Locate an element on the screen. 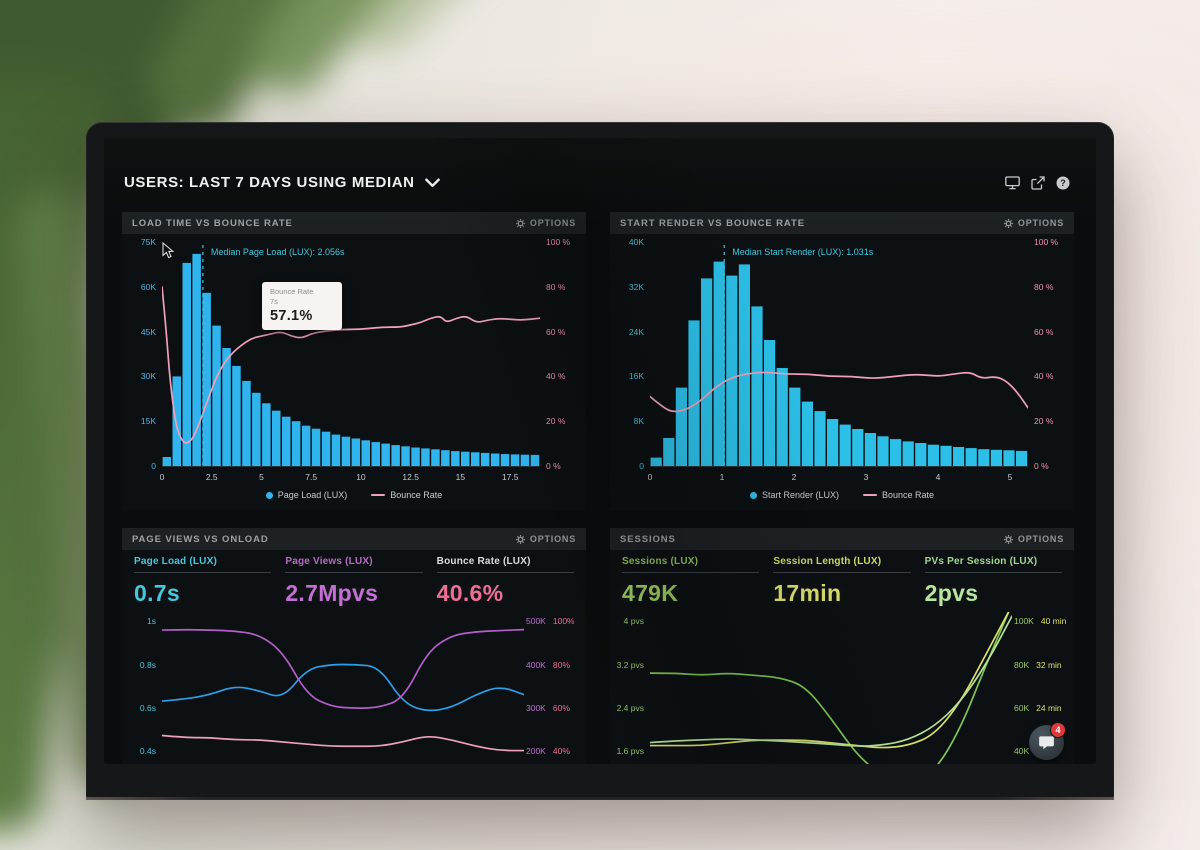 The width and height of the screenshot is (1200, 850). axis-tick: 4 pvs is located at coordinates (633, 621).